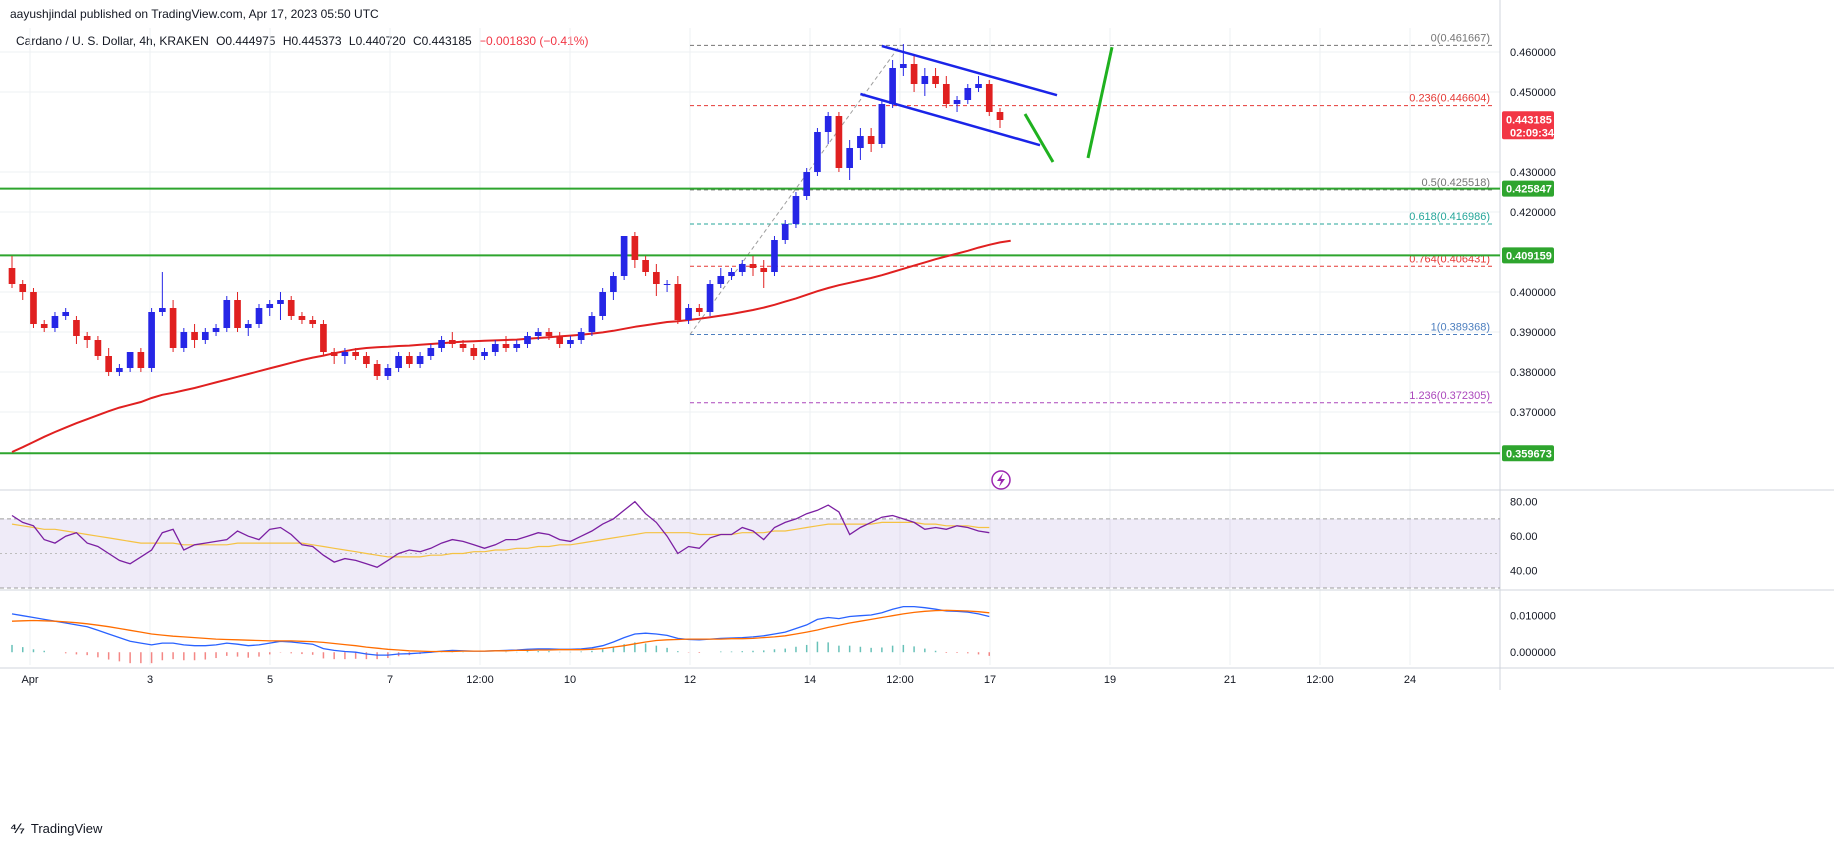 The height and width of the screenshot is (845, 1834). What do you see at coordinates (1524, 572) in the screenshot?
I see `rsi-axis-tick-label: 40.00` at bounding box center [1524, 572].